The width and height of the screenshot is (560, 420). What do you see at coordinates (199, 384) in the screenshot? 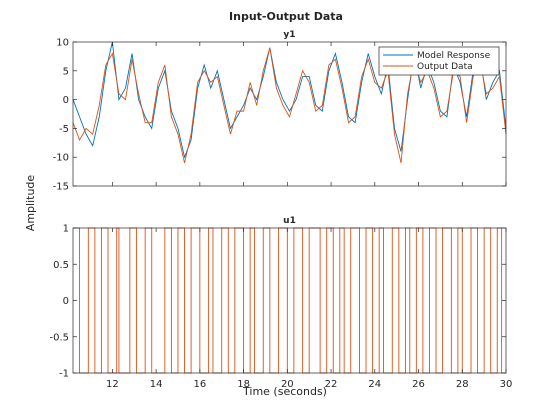
I see `x-tick-label: 16` at bounding box center [199, 384].